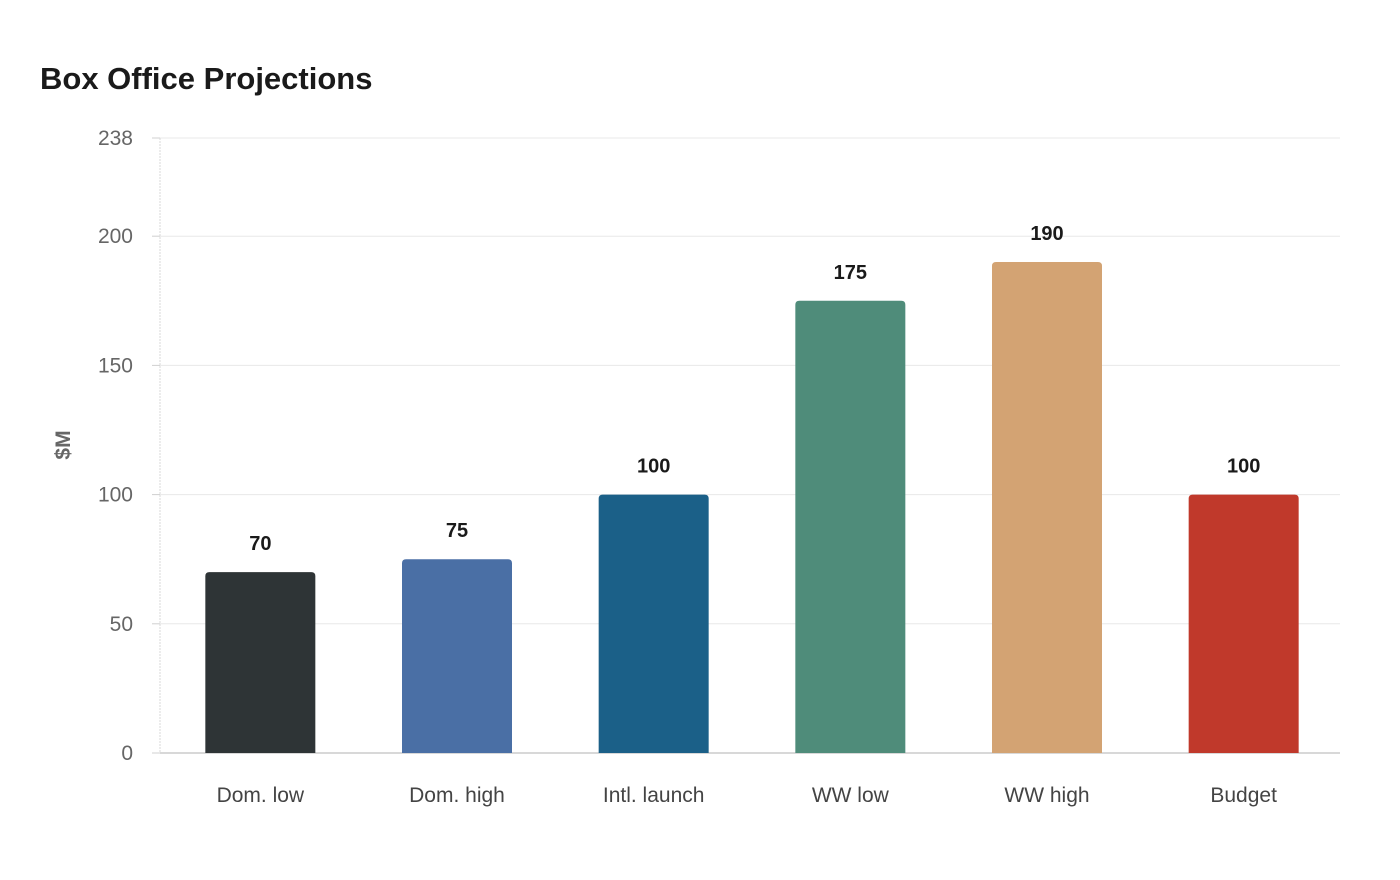 The image size is (1400, 880). What do you see at coordinates (1046, 795) in the screenshot?
I see `x-category-label: WW high` at bounding box center [1046, 795].